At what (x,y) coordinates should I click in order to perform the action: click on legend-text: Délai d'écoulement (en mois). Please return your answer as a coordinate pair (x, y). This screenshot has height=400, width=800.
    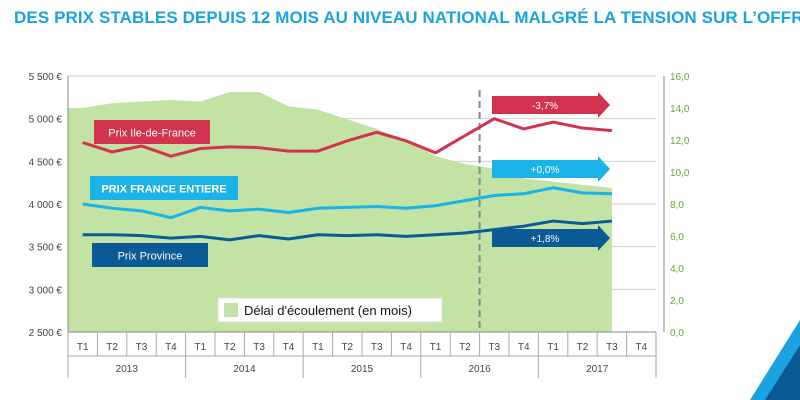
    Looking at the image, I should click on (328, 310).